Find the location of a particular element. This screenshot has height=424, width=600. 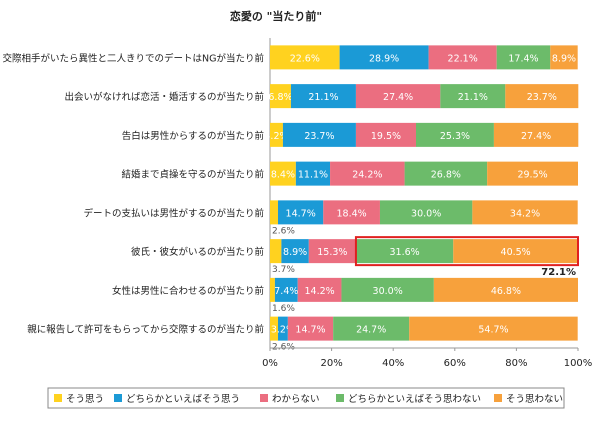

data-label: 15.3% is located at coordinates (332, 252).